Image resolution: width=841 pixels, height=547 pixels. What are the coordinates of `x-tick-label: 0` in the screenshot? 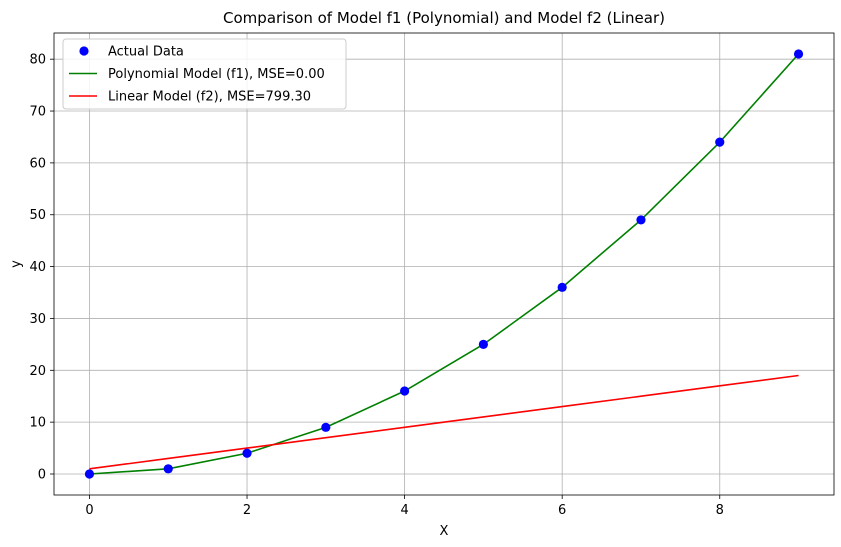 It's located at (89, 510).